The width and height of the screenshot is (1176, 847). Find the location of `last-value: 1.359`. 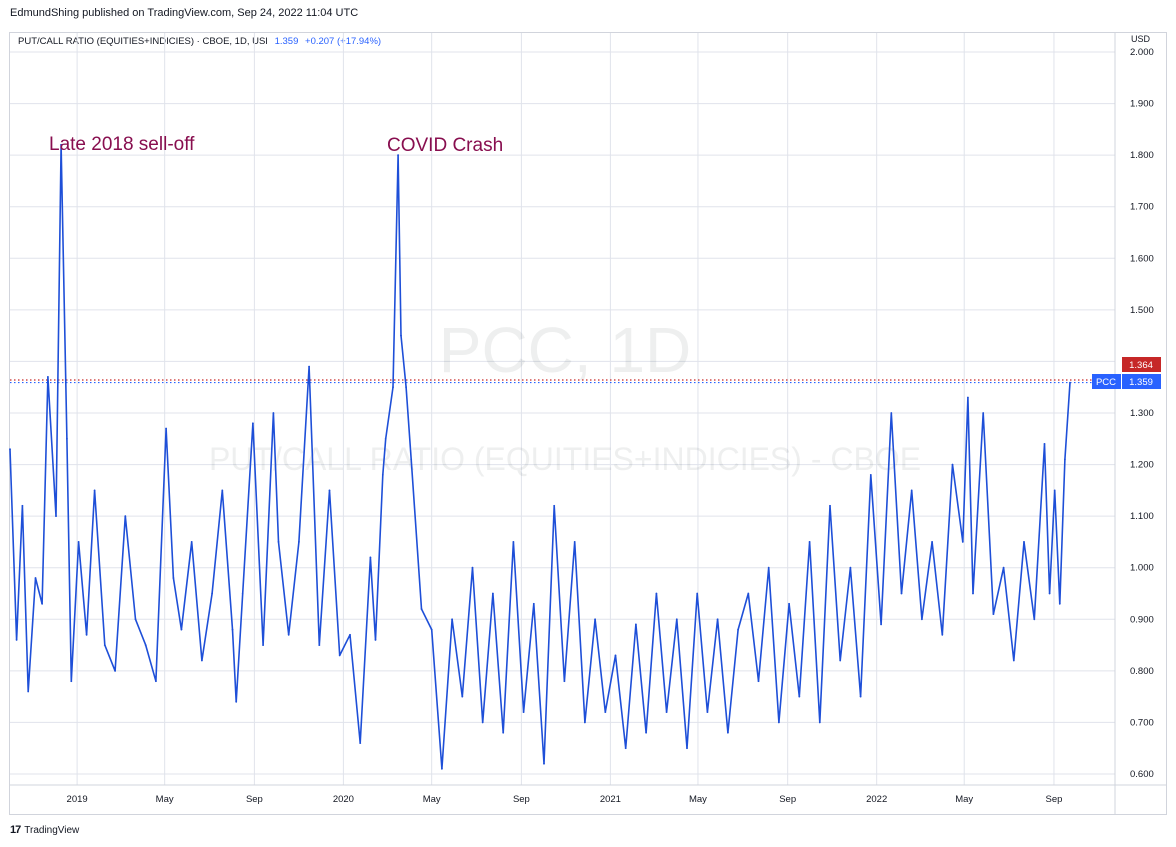

last-value: 1.359 is located at coordinates (286, 41).